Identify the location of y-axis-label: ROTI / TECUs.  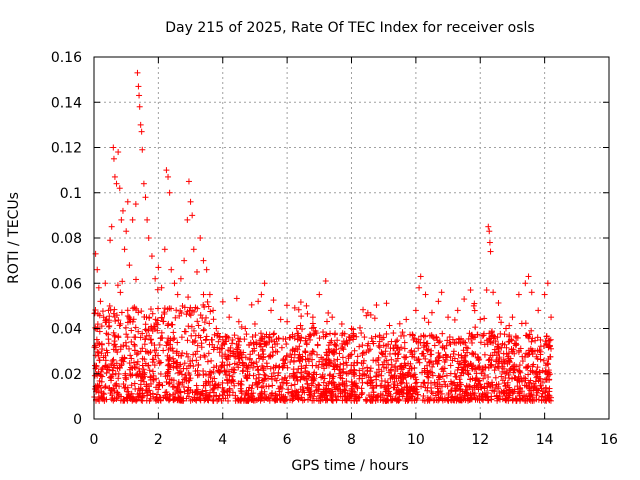
(14, 238).